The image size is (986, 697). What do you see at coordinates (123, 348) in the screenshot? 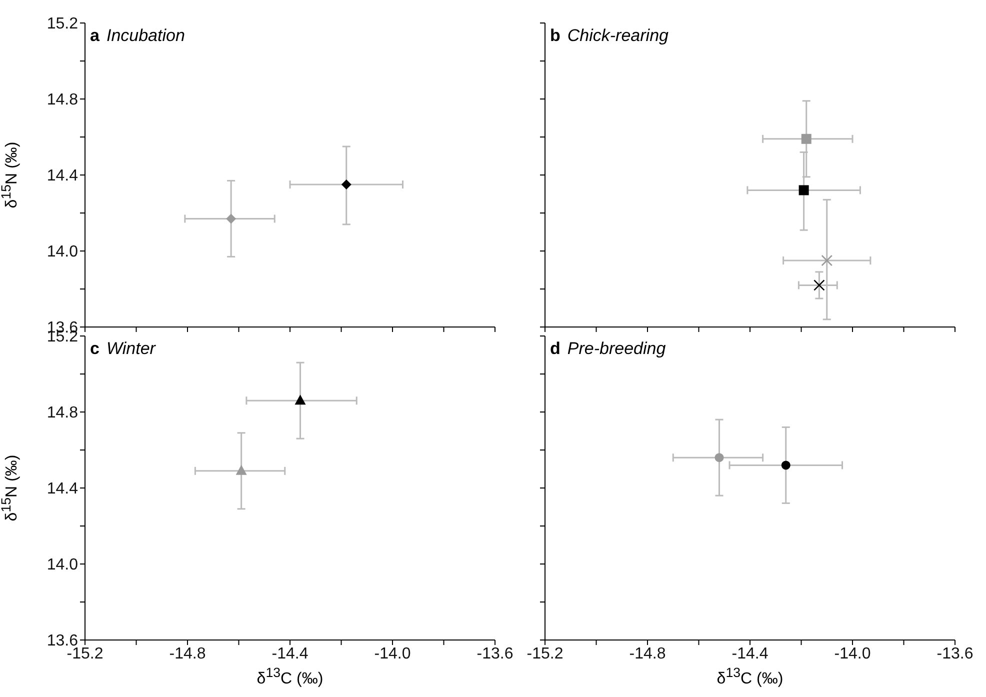
I see `chart-title: c Winter` at bounding box center [123, 348].